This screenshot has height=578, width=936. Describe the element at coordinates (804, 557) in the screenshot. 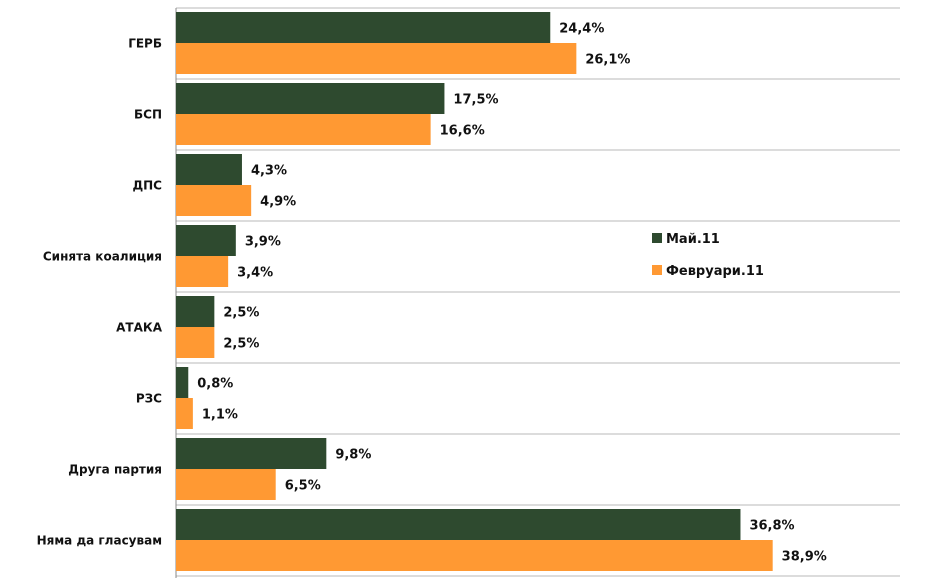

I see `data-label: 38,9%` at that location.